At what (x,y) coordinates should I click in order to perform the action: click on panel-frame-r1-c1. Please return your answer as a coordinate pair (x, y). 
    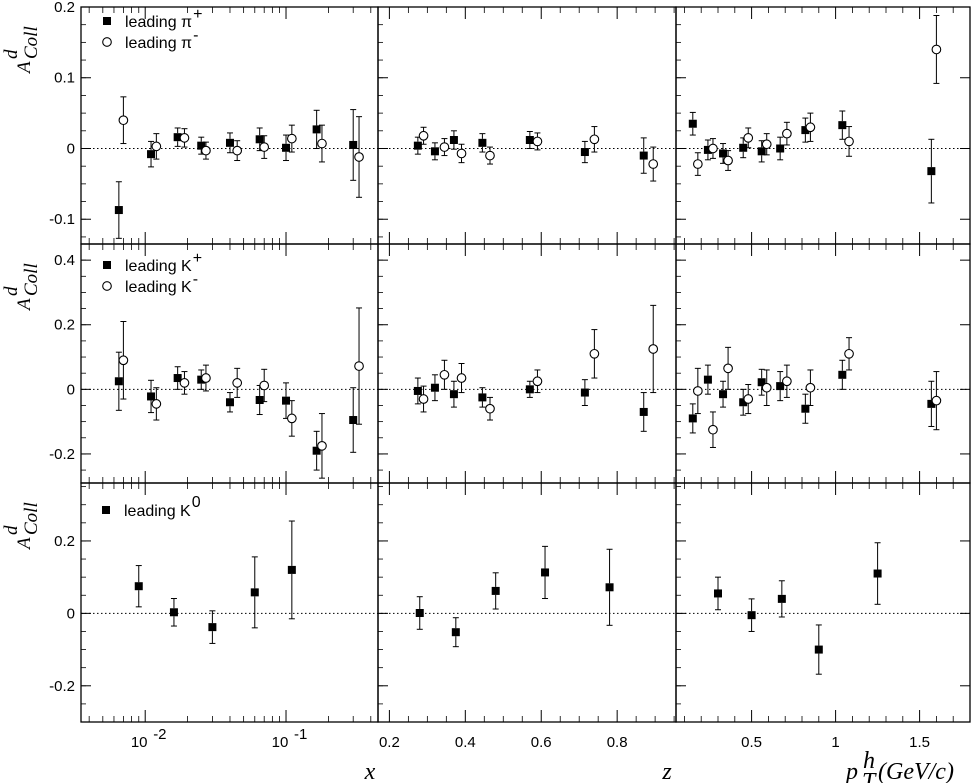
    Looking at the image, I should click on (527, 363).